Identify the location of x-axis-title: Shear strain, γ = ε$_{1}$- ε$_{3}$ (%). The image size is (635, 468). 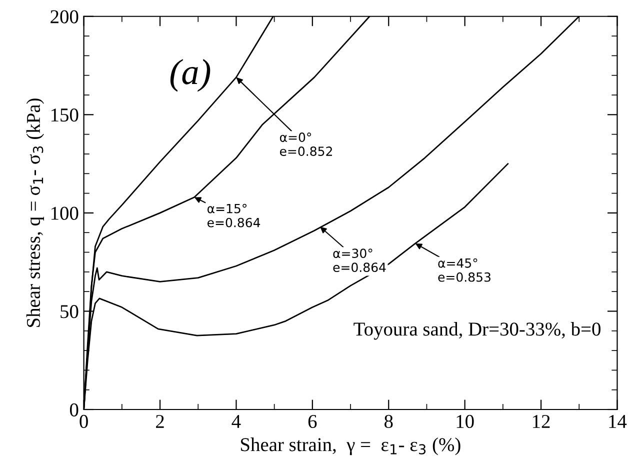
(350, 447).